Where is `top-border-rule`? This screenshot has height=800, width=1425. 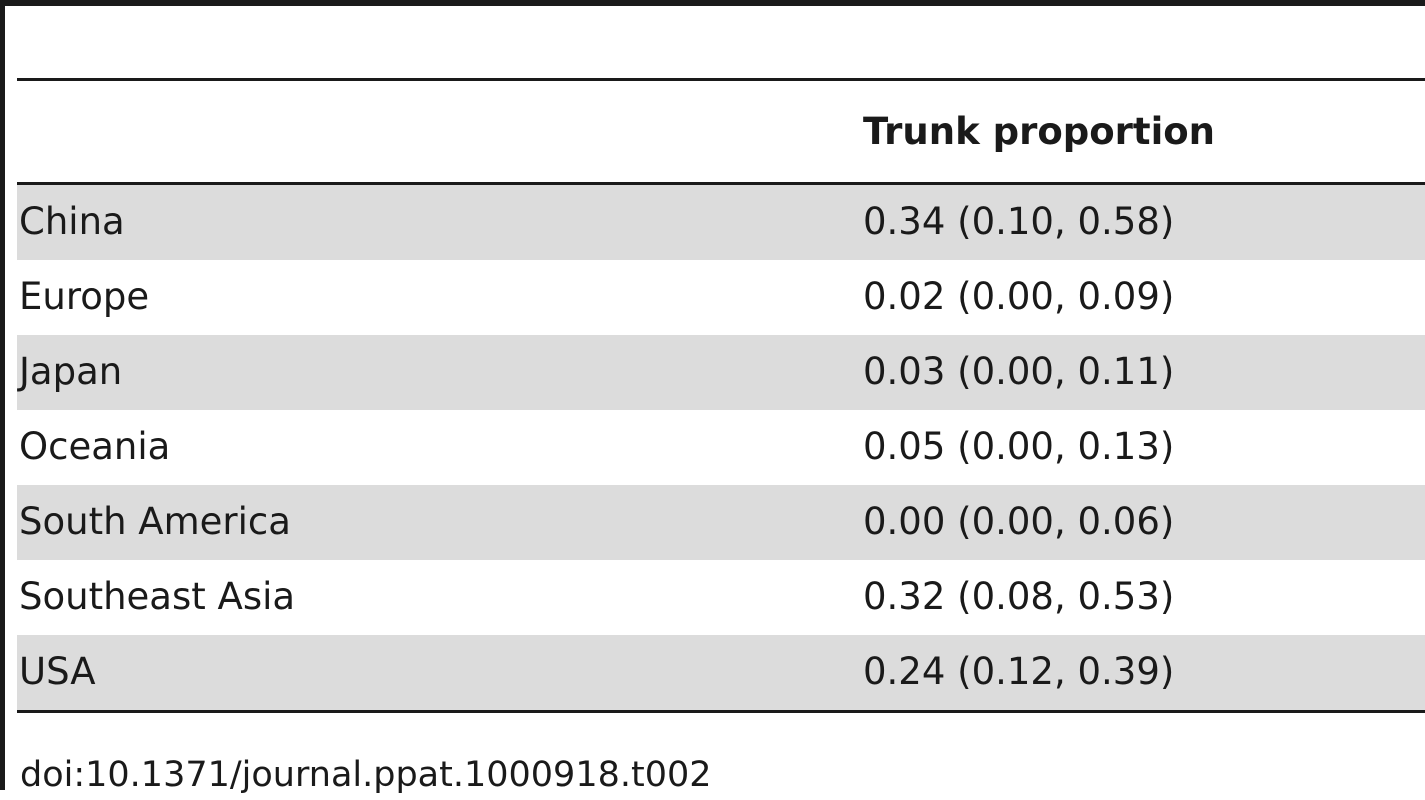 top-border-rule is located at coordinates (712, 3).